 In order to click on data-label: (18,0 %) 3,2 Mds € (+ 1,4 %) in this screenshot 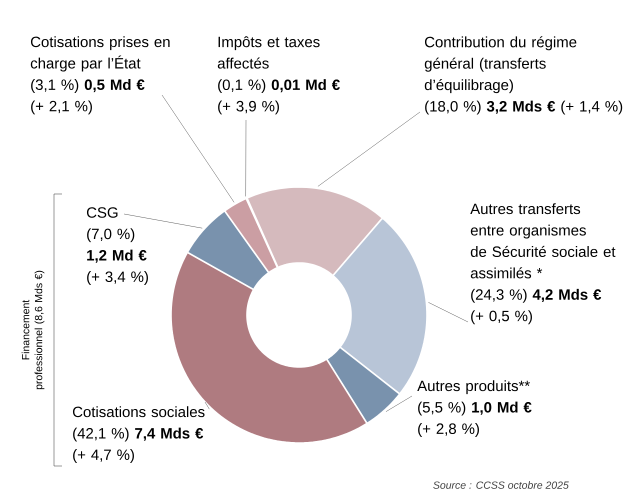, I will do `click(523, 107)`.